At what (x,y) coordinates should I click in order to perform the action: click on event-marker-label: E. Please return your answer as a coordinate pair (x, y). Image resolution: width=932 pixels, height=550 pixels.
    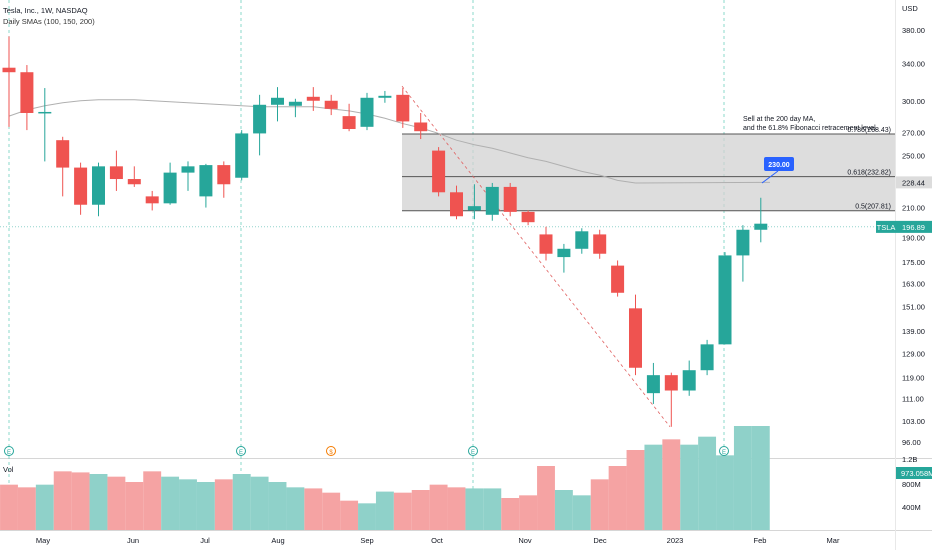
    Looking at the image, I should click on (241, 453).